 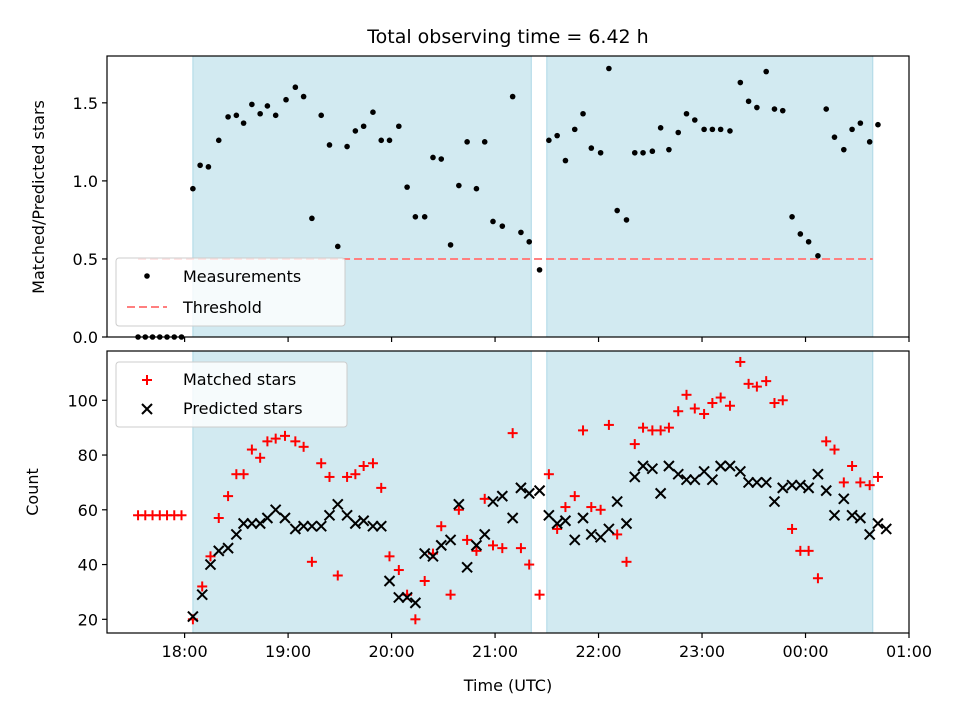 What do you see at coordinates (239, 379) in the screenshot?
I see `legend-matched-label: Matched stars` at bounding box center [239, 379].